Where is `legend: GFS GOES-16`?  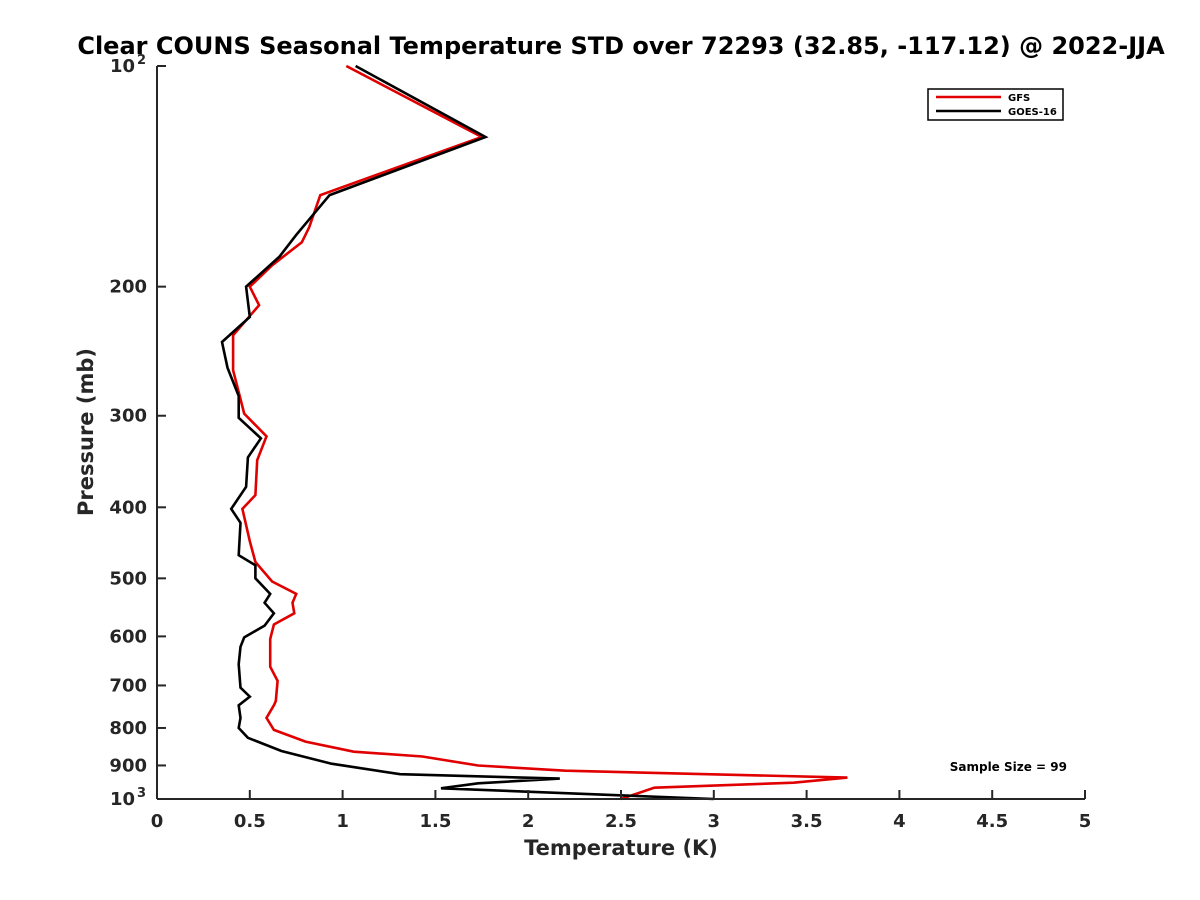 legend: GFS GOES-16 is located at coordinates (995, 104).